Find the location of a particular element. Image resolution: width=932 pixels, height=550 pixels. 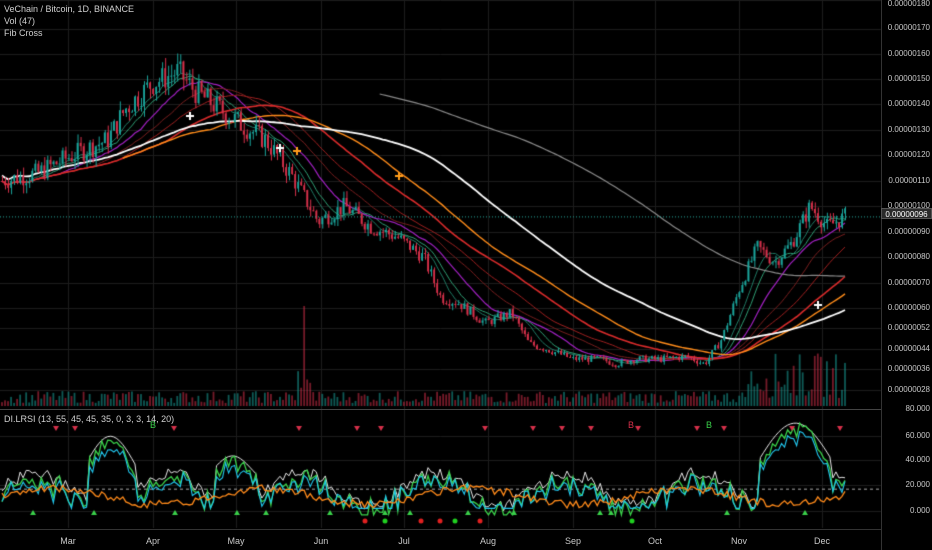

price-tick: 0.00000160 is located at coordinates (908, 53).